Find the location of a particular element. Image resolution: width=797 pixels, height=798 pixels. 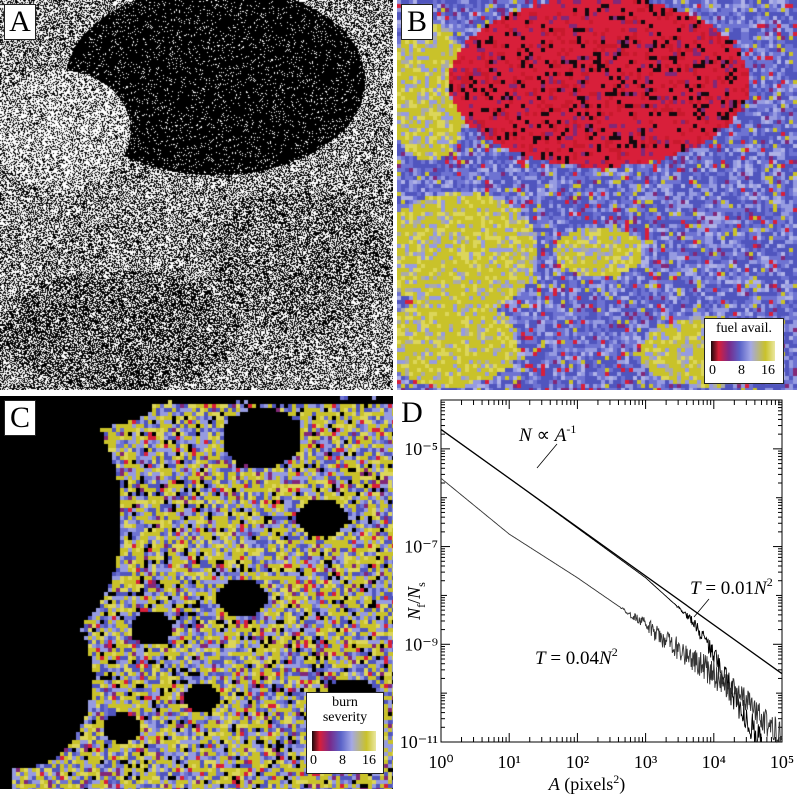

burn-legend: burn severity 0 8 16 is located at coordinates (345, 733).